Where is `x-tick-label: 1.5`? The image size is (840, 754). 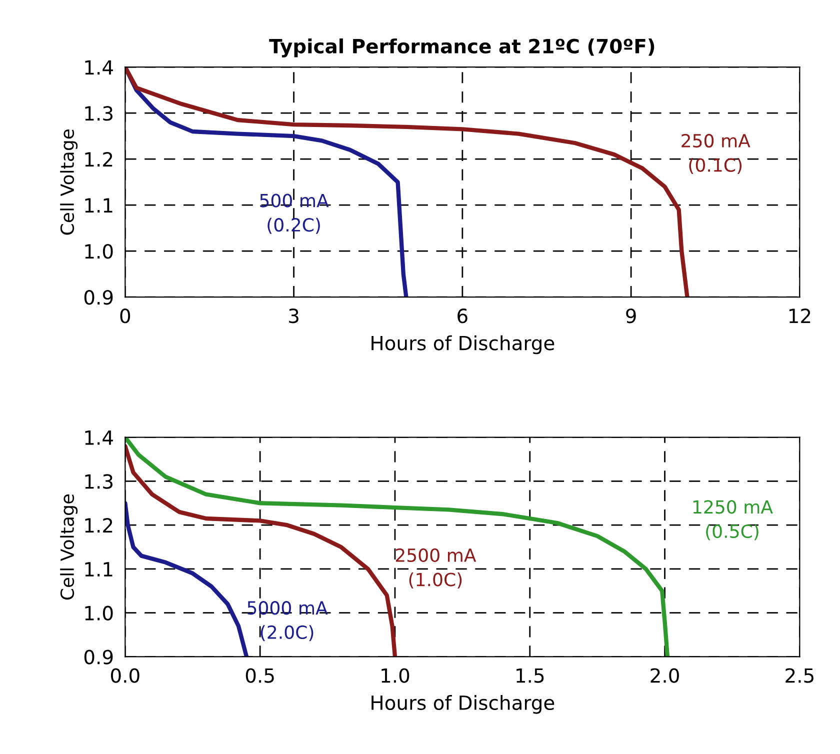 x-tick-label: 1.5 is located at coordinates (530, 675).